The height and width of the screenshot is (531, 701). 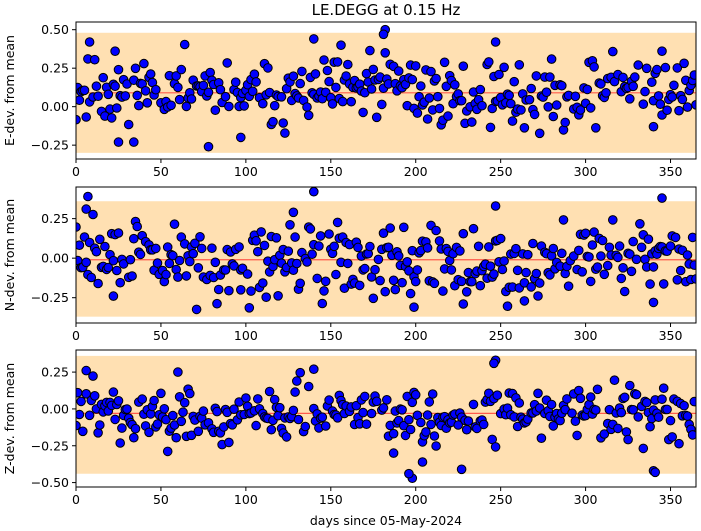 I want to click on y-tick-label: 0.00, so click(x=55, y=106).